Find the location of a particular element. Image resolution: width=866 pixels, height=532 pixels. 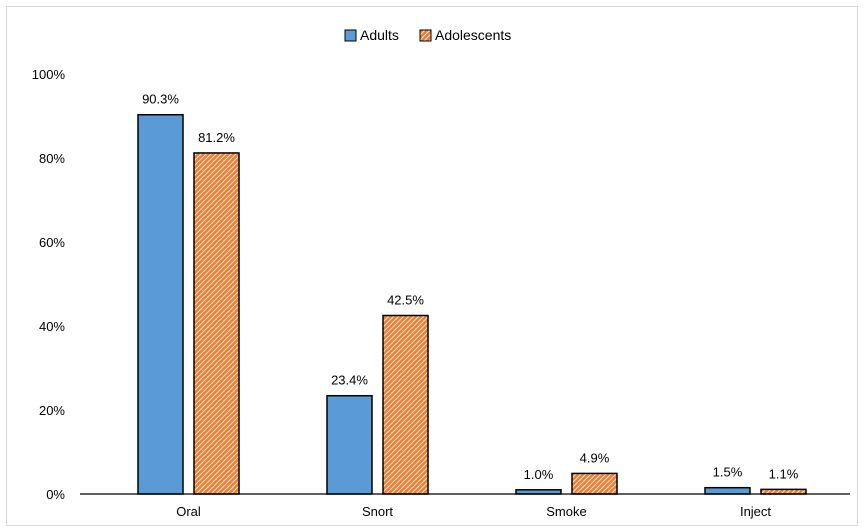

x-tick-label-inject: Inject is located at coordinates (755, 511).